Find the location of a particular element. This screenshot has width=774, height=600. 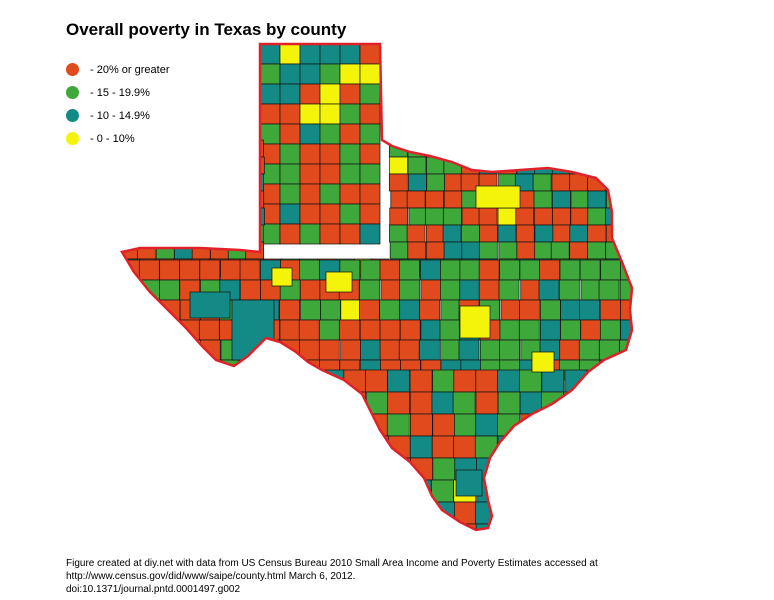

legend-item-0-10: - 0 - 10% is located at coordinates (117, 138).